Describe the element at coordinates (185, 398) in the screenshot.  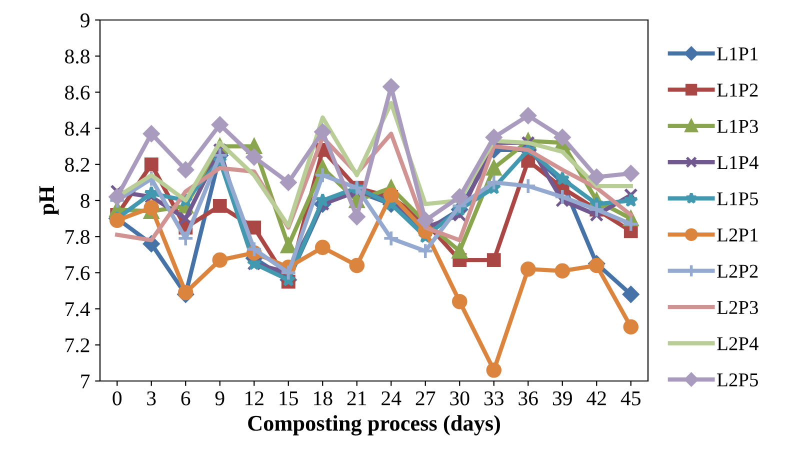
I see `x-tick-label: 6` at that location.